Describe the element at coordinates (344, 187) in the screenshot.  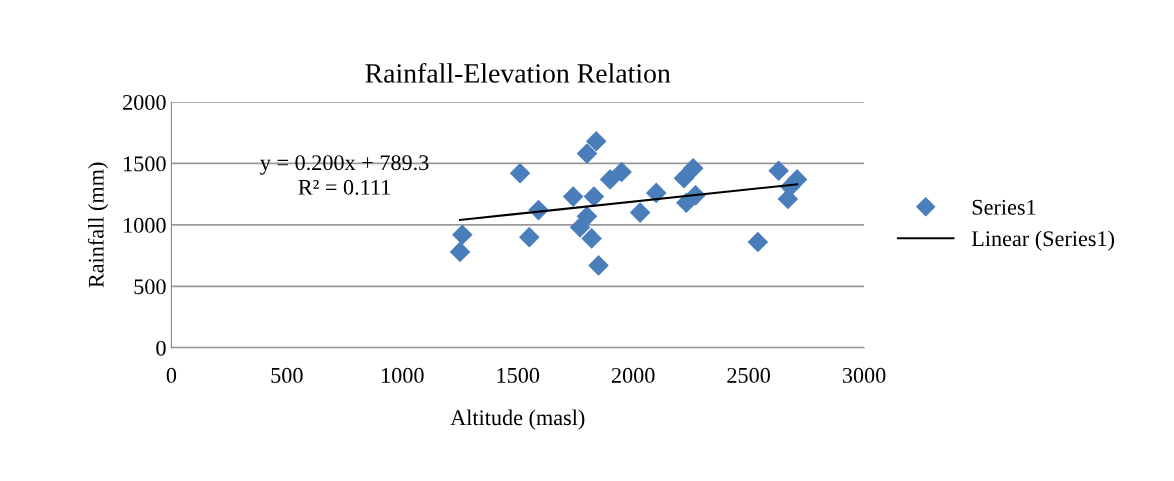
I see `annotation: R² = 0.111` at that location.